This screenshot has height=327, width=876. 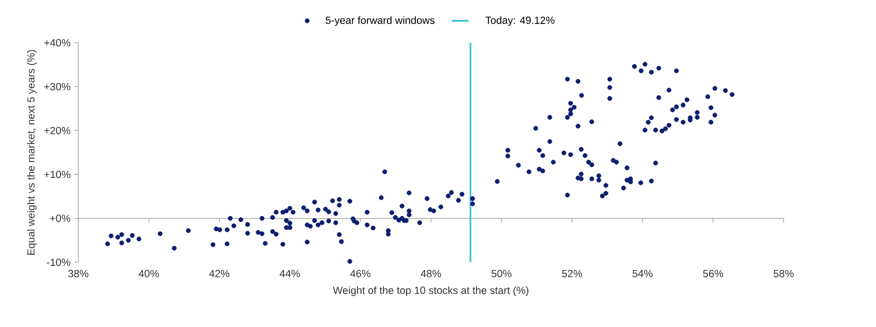 What do you see at coordinates (360, 274) in the screenshot?
I see `x-tick-label: 46%` at bounding box center [360, 274].